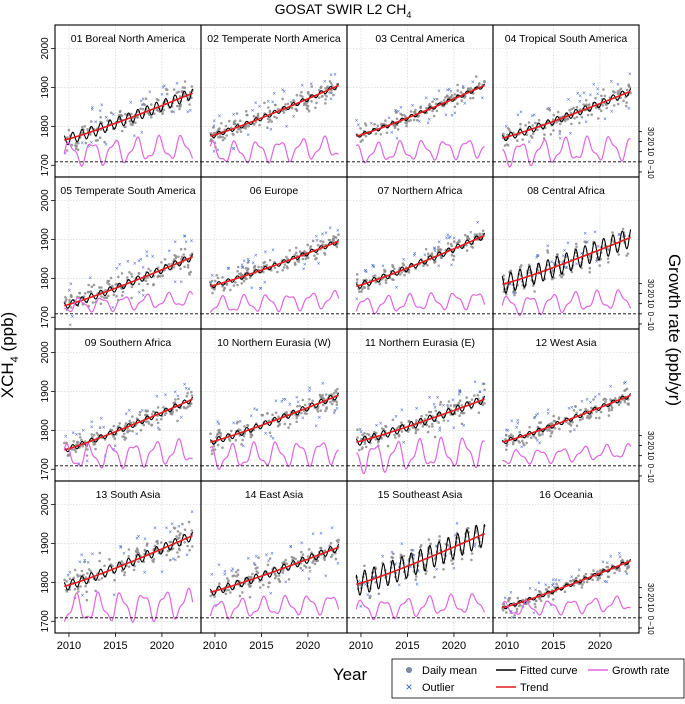 This screenshot has height=704, width=685. What do you see at coordinates (261, 646) in the screenshot?
I see `x-tick-label: 2015` at bounding box center [261, 646].